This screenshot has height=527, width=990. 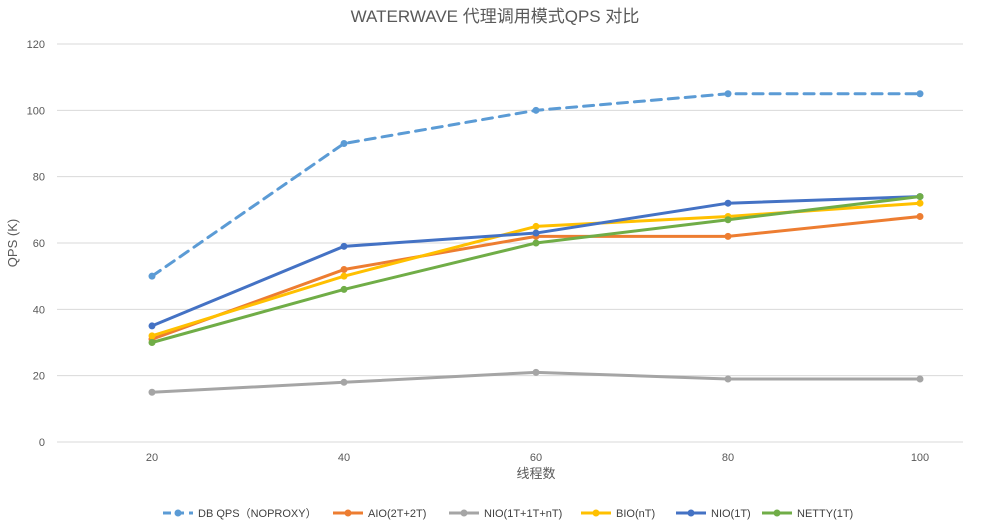 I want to click on legend-item: NIO(1T), so click(x=713, y=514).